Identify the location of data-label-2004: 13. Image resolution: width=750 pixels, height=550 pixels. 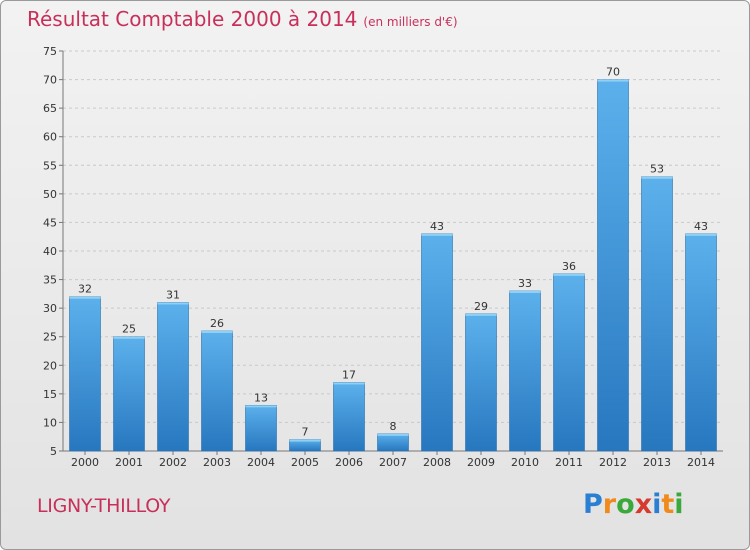
(261, 397).